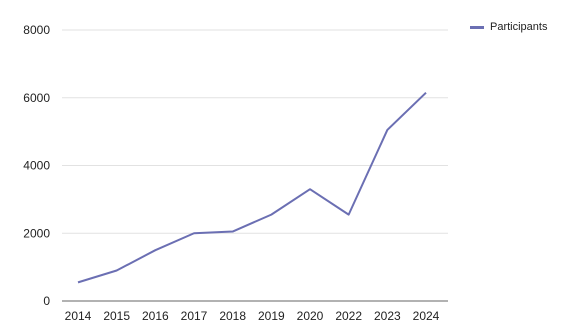  Describe the element at coordinates (232, 316) in the screenshot. I see `x-tick-label: 2018` at that location.